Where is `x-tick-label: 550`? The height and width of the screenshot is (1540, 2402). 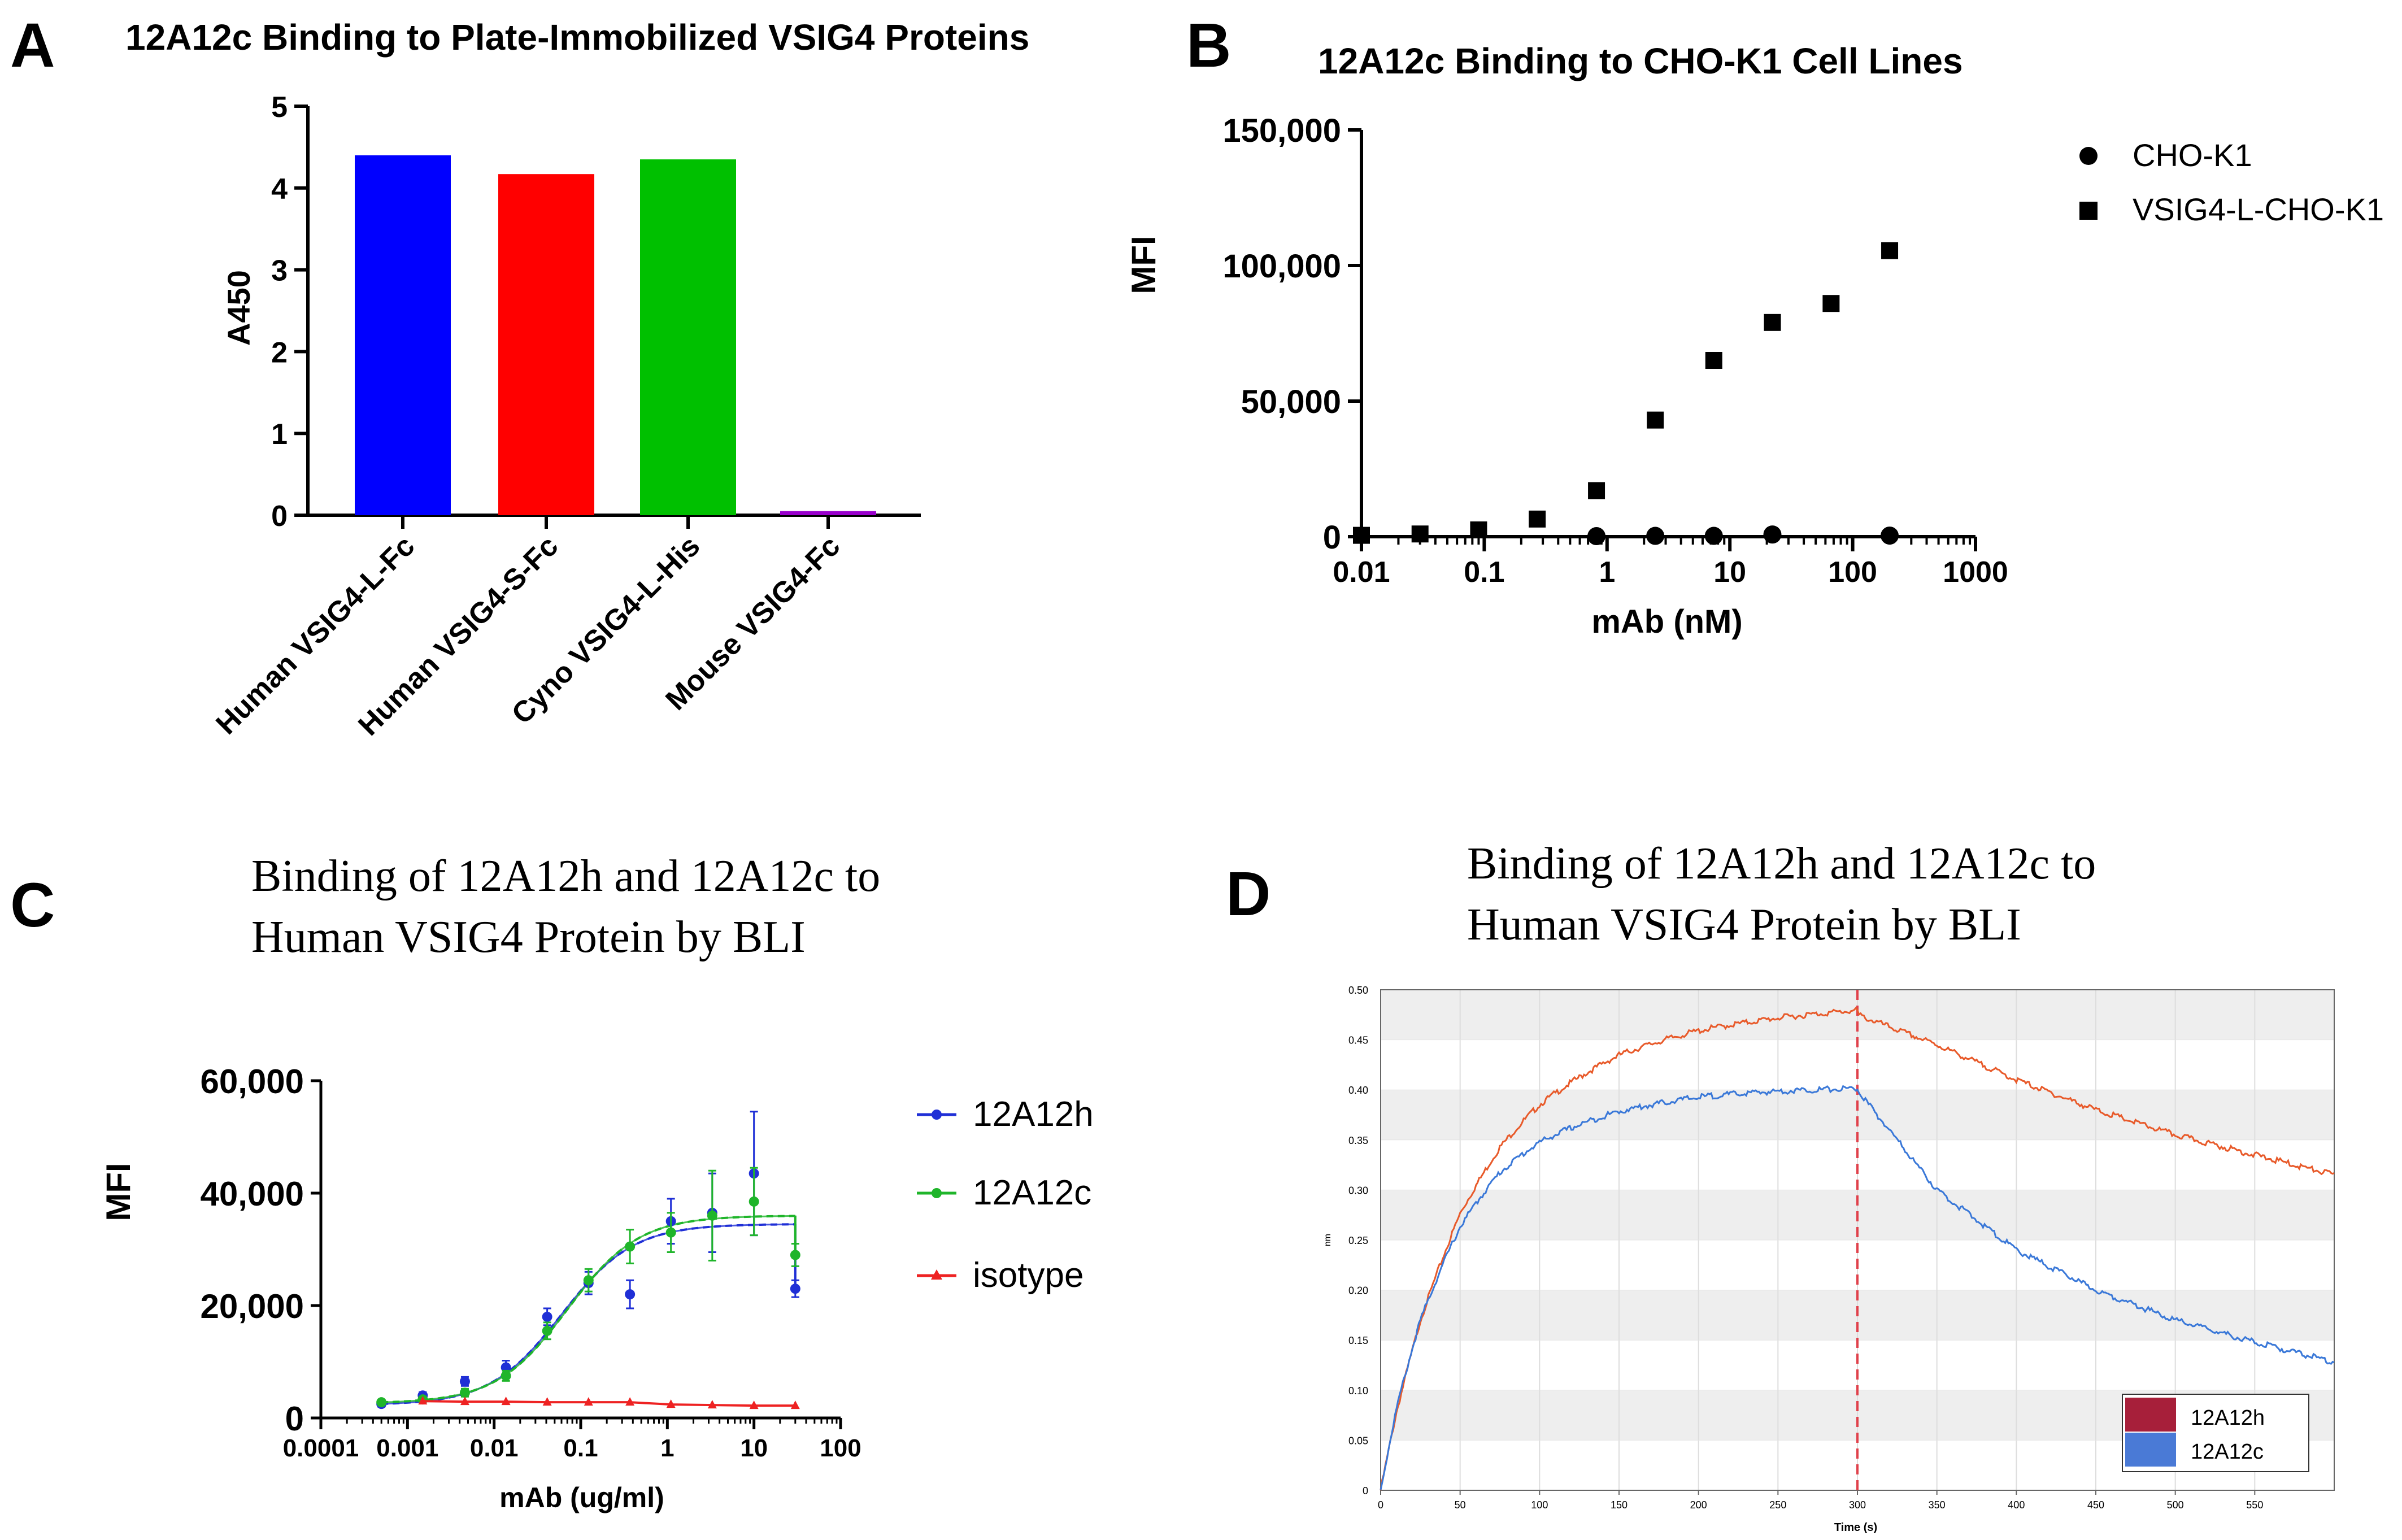
x-tick-label: 550 is located at coordinates (2254, 1505).